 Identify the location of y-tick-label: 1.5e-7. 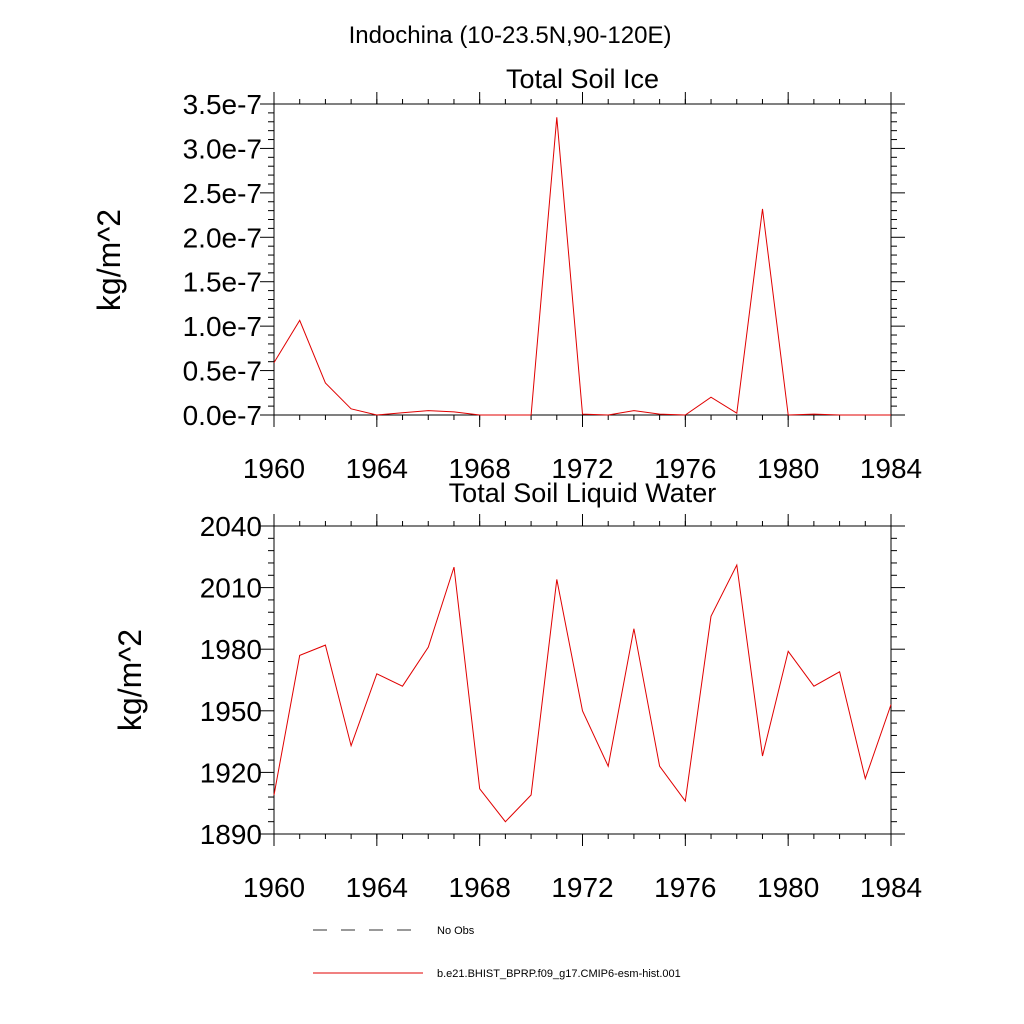
(222, 282).